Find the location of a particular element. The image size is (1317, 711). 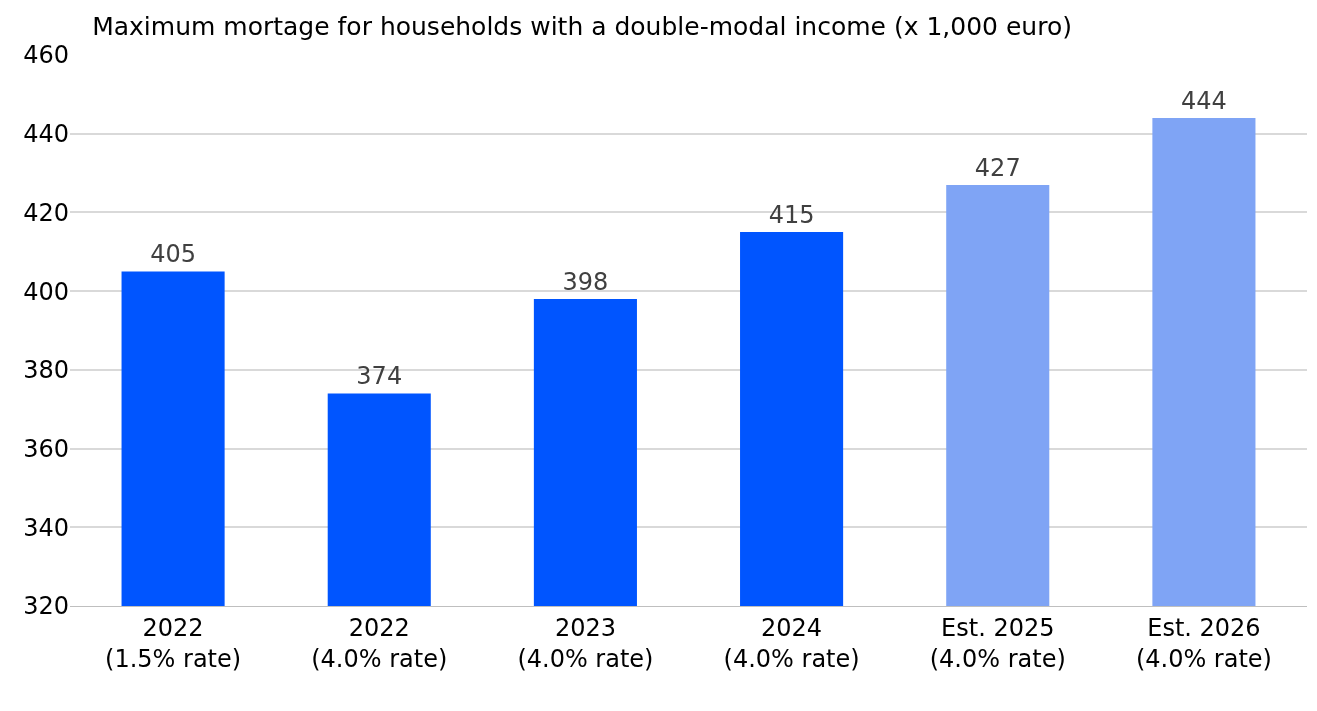

x-tick-label: Est. 2026 (4.0% rate) is located at coordinates (1203, 643).